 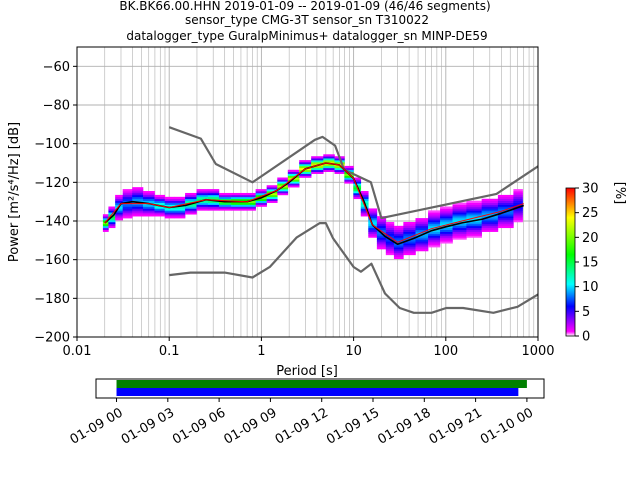 I want to click on x-tick-label: 0.1, so click(x=169, y=351).